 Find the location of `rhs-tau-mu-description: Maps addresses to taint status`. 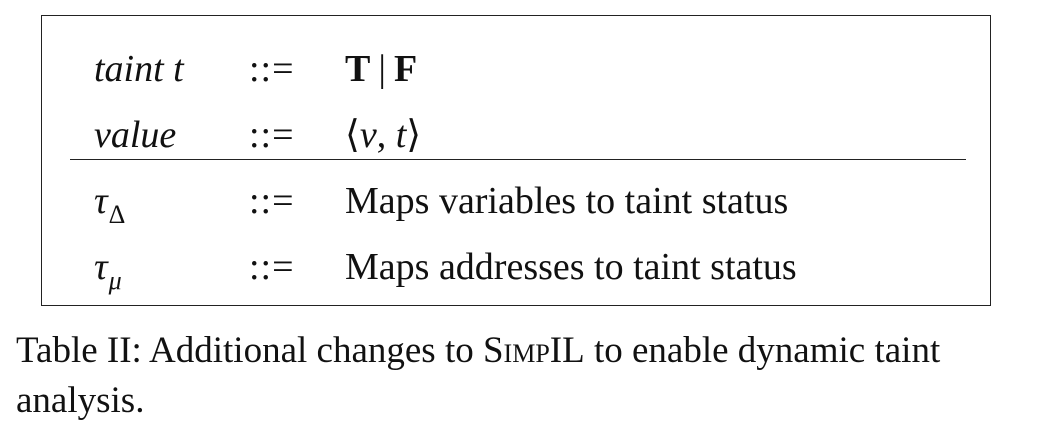

rhs-tau-mu-description: Maps addresses to taint status is located at coordinates (571, 267).